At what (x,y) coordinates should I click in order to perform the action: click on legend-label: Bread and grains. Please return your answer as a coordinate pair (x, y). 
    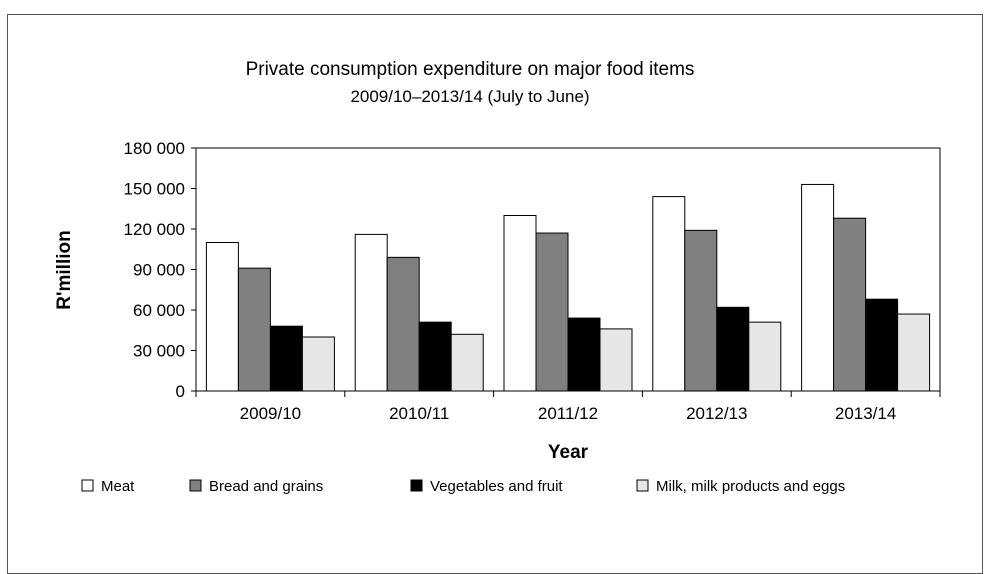
    Looking at the image, I should click on (266, 486).